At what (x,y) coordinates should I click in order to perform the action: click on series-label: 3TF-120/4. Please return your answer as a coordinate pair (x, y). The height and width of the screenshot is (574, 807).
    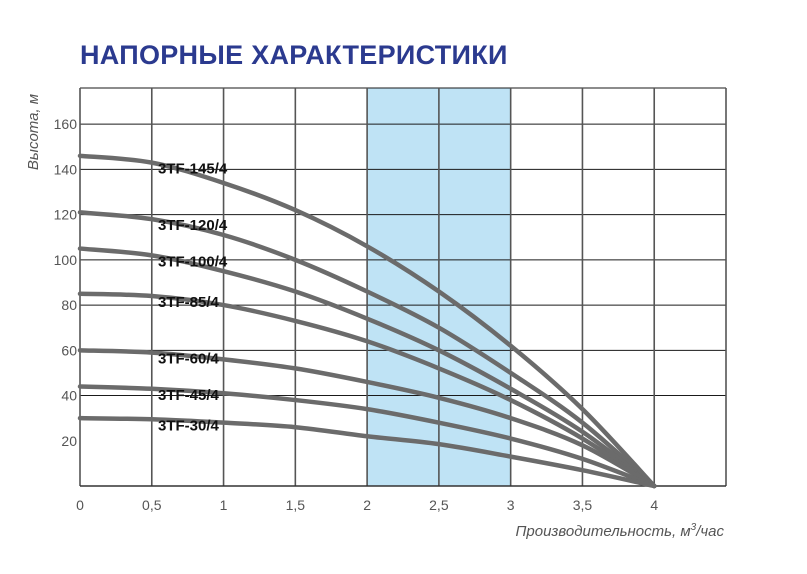
    Looking at the image, I should click on (193, 225).